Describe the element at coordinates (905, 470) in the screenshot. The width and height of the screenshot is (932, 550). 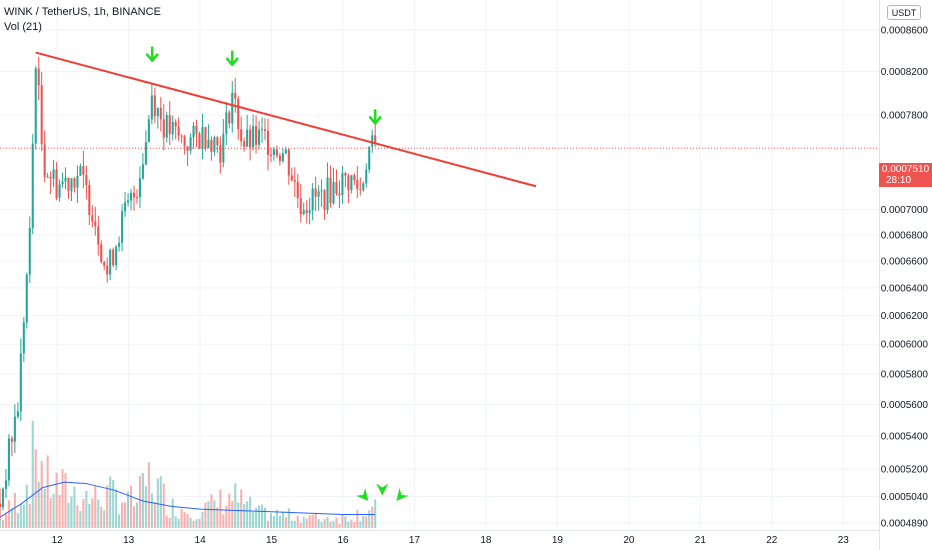
I see `y-tick-label: 0.0005200` at that location.